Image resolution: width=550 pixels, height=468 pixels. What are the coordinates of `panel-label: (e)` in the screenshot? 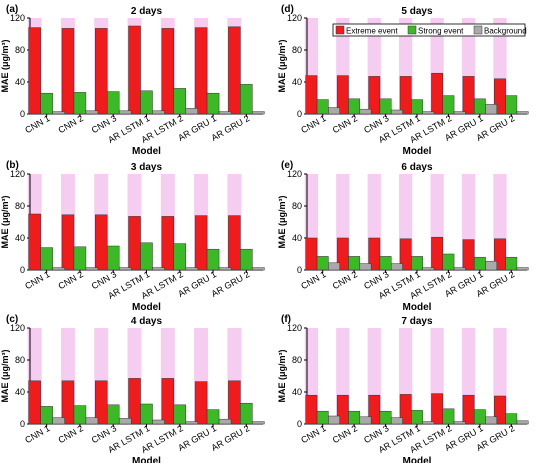 It's located at (287, 165).